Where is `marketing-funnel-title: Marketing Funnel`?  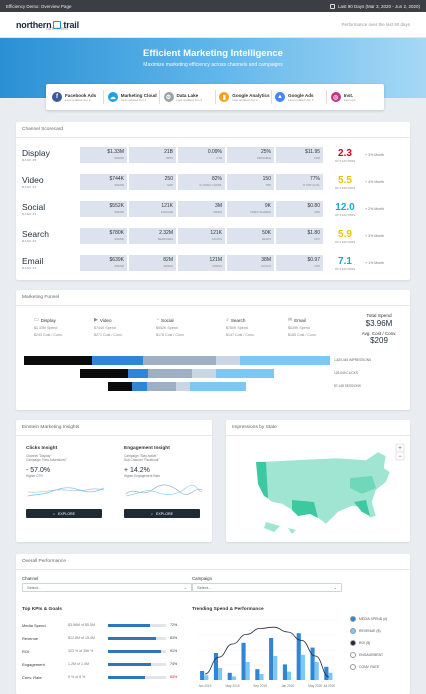 marketing-funnel-title: Marketing Funnel is located at coordinates (213, 298).